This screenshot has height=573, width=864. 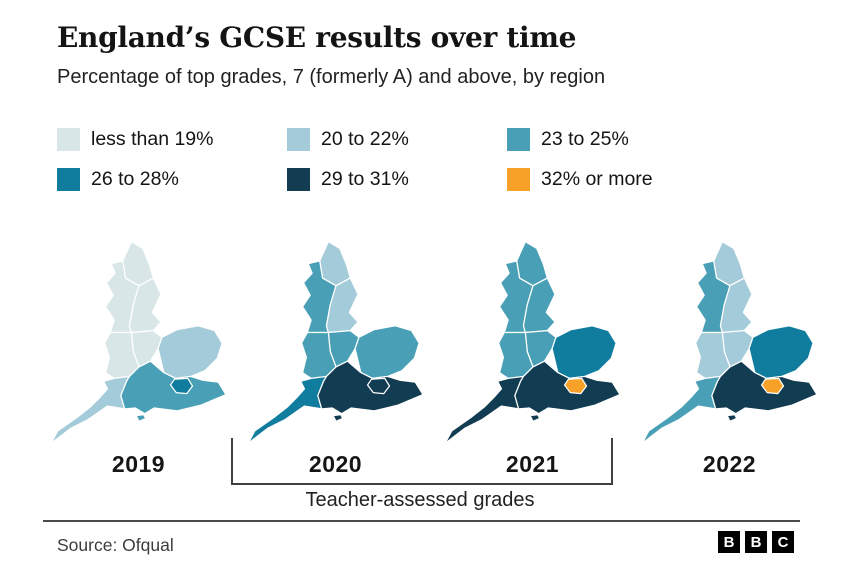 What do you see at coordinates (420, 500) in the screenshot?
I see `bracket-caption: Teacher-assessed grades` at bounding box center [420, 500].